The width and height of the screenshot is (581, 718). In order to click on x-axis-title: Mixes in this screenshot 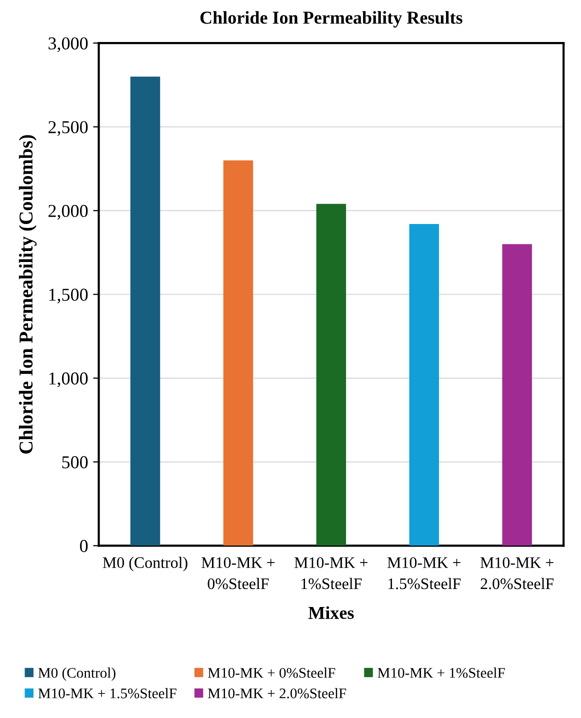, I will do `click(331, 613)`.